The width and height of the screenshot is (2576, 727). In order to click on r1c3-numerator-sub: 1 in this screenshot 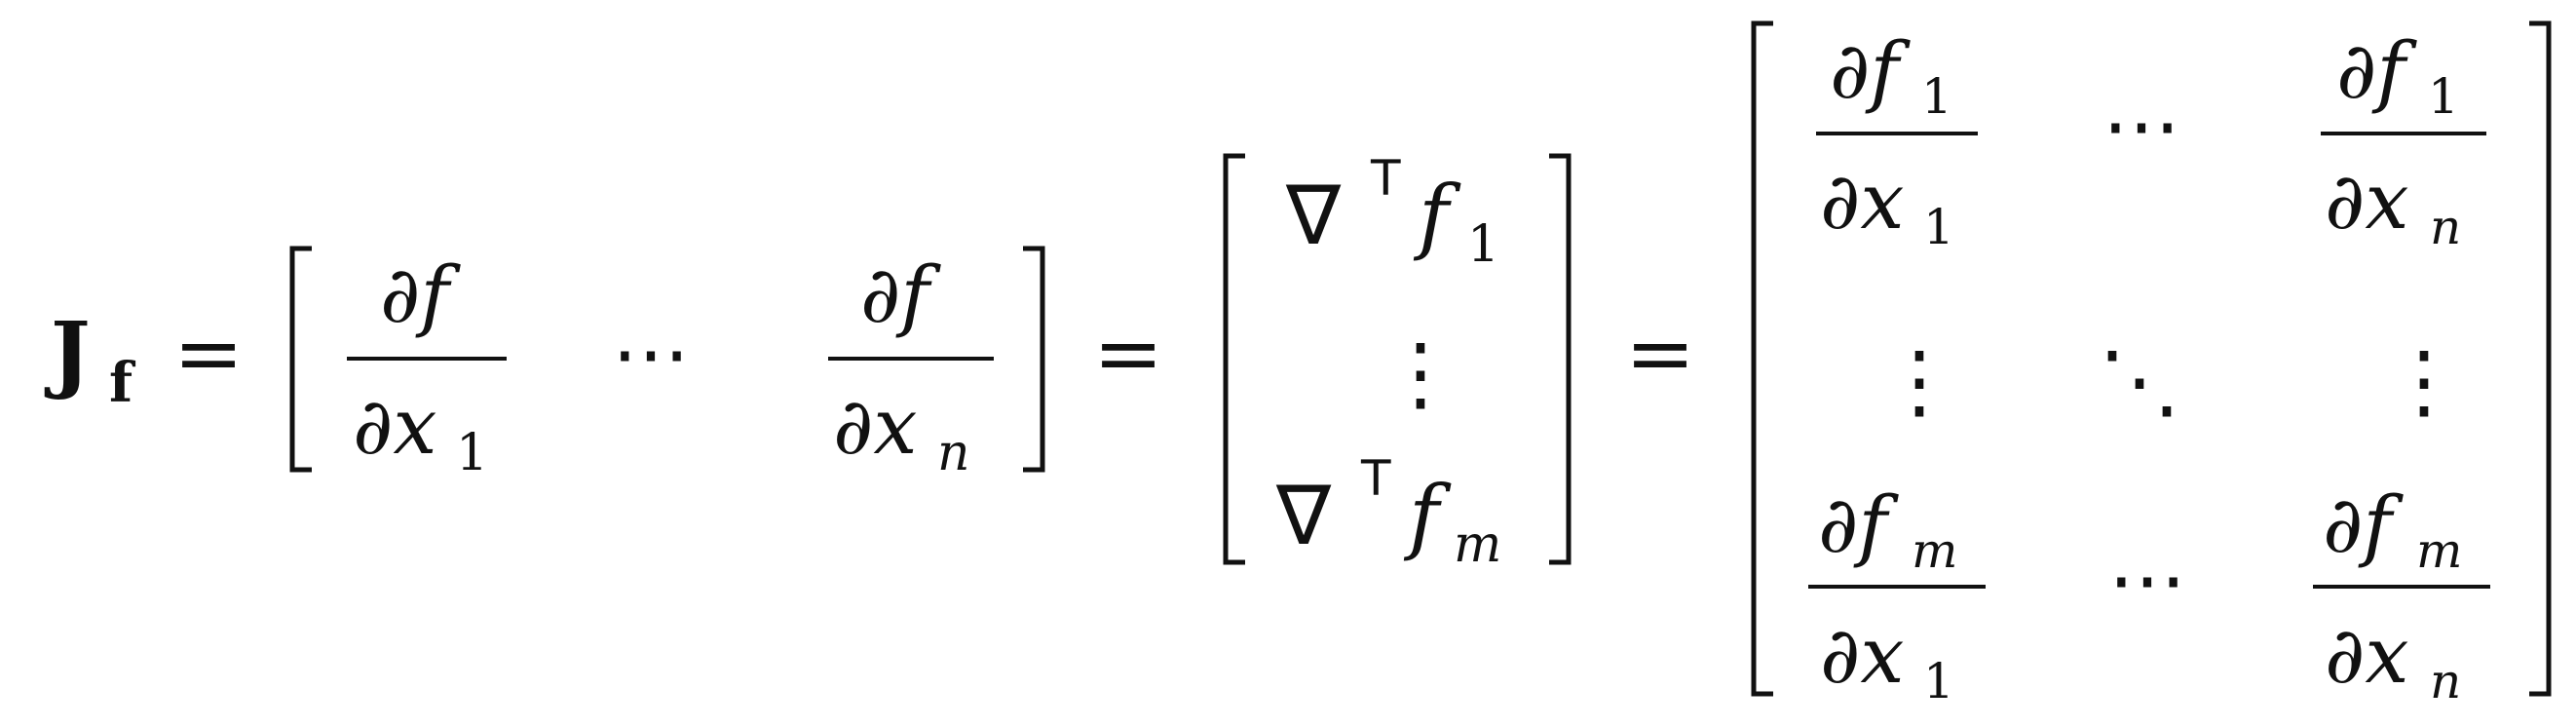, I will do `click(2443, 96)`.